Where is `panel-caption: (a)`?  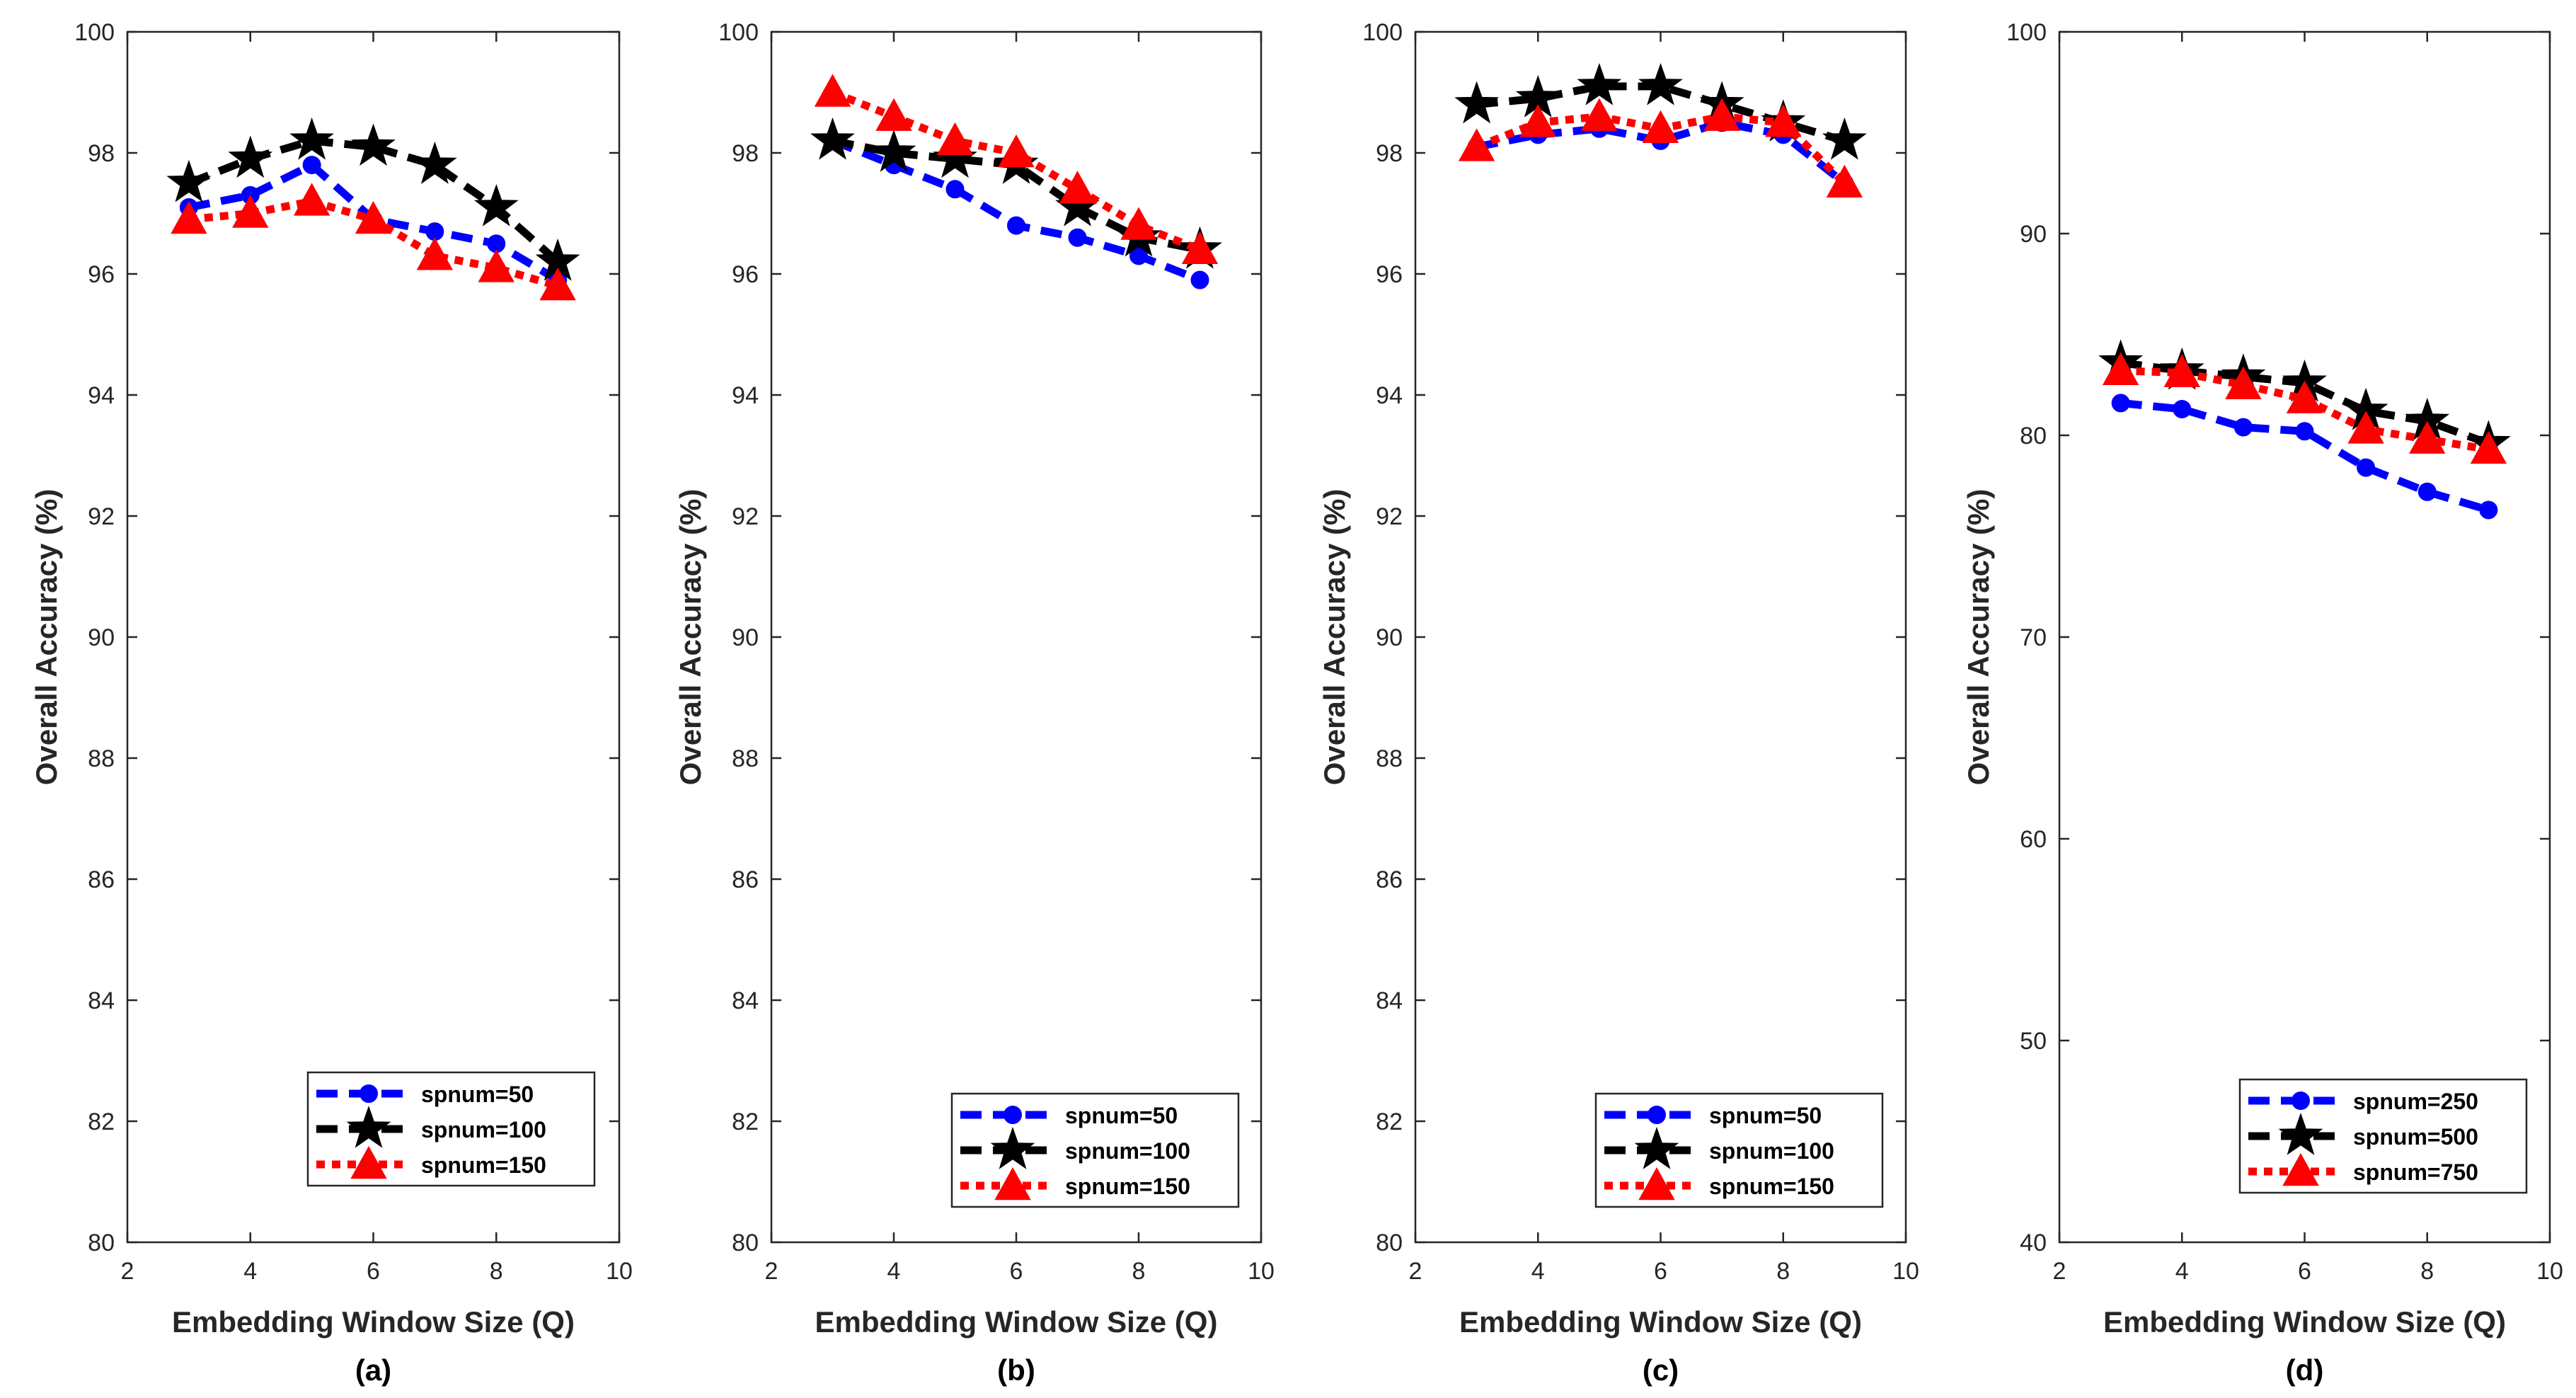 panel-caption: (a) is located at coordinates (373, 1370).